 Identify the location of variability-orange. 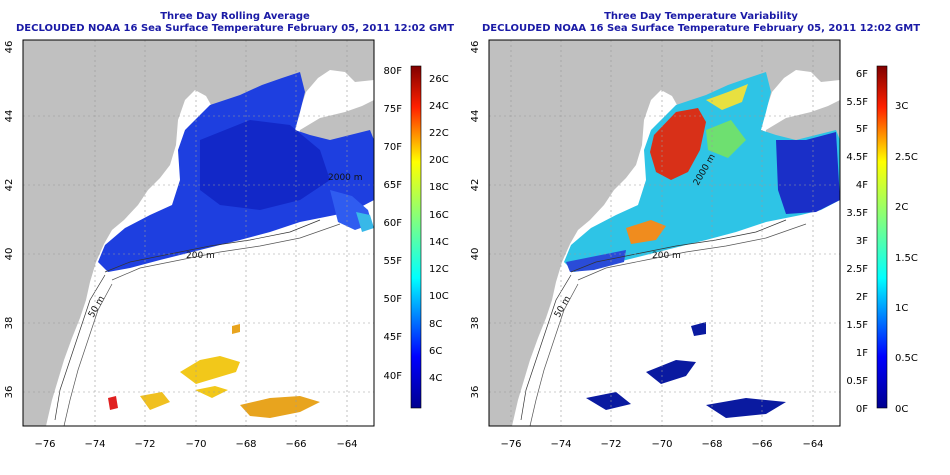
(646, 232).